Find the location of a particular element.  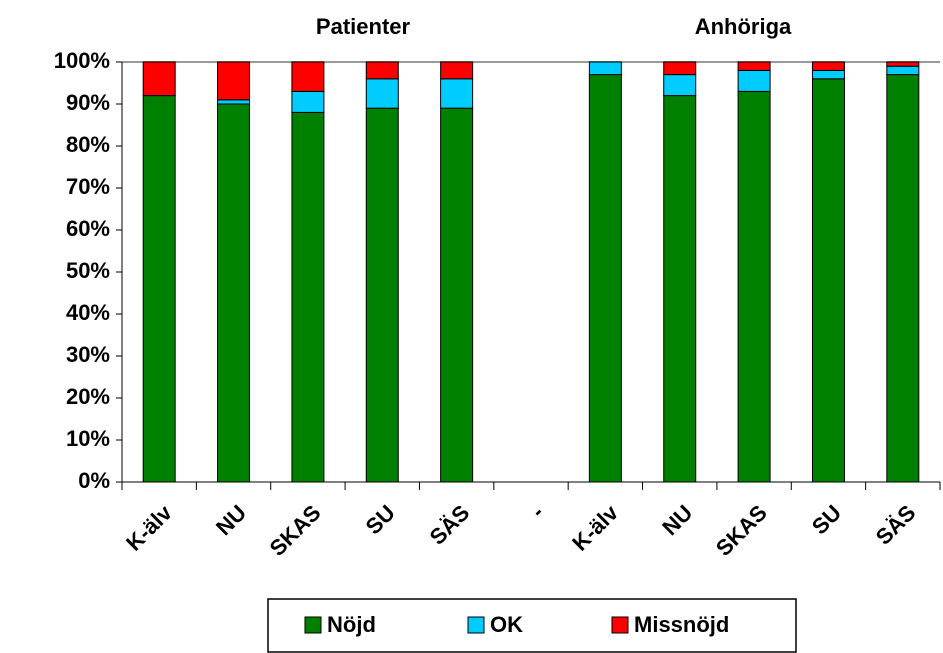

y-tick-label: 100% is located at coordinates (82, 60).